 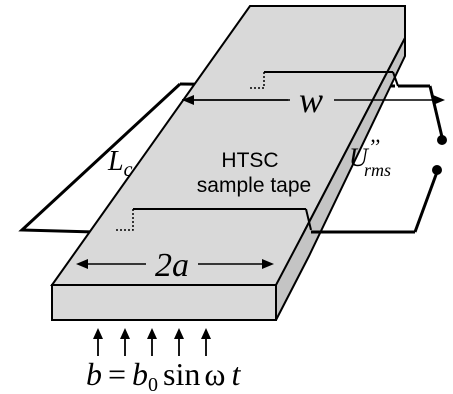 What do you see at coordinates (370, 157) in the screenshot?
I see `voltage-label: U’’ rms` at bounding box center [370, 157].